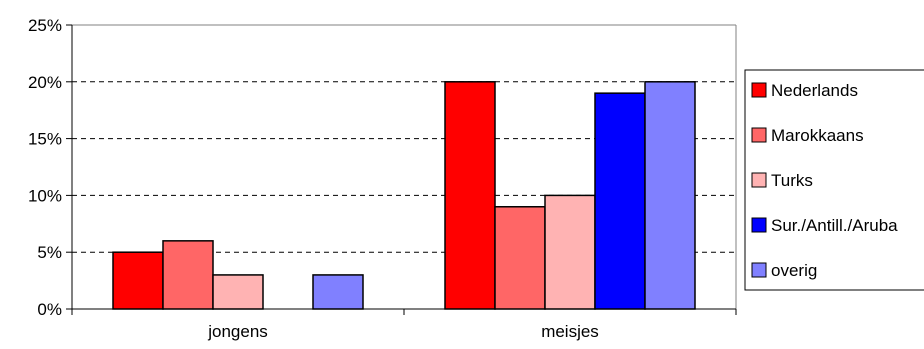 This screenshot has height=349, width=924. What do you see at coordinates (50, 167) in the screenshot?
I see `y-axis-ticks: 0% 5% 10% 15% 20% 25%` at bounding box center [50, 167].